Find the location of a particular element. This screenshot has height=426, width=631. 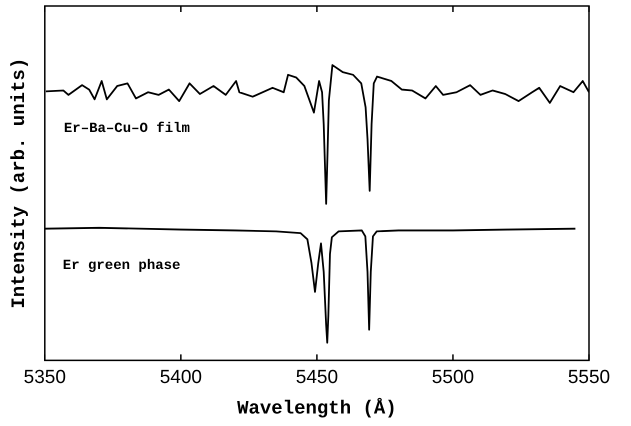

x-tick-label: 5350 is located at coordinates (45, 377).